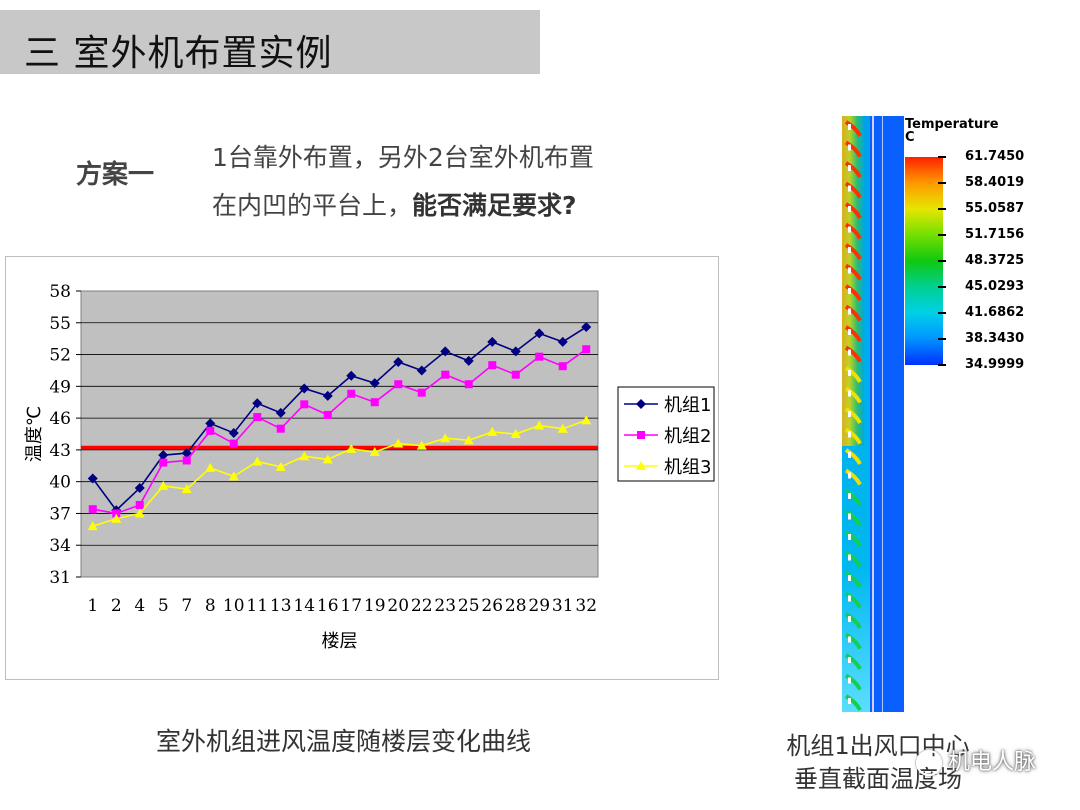  I want to click on sim-bottom-edge, so click(873, 716).